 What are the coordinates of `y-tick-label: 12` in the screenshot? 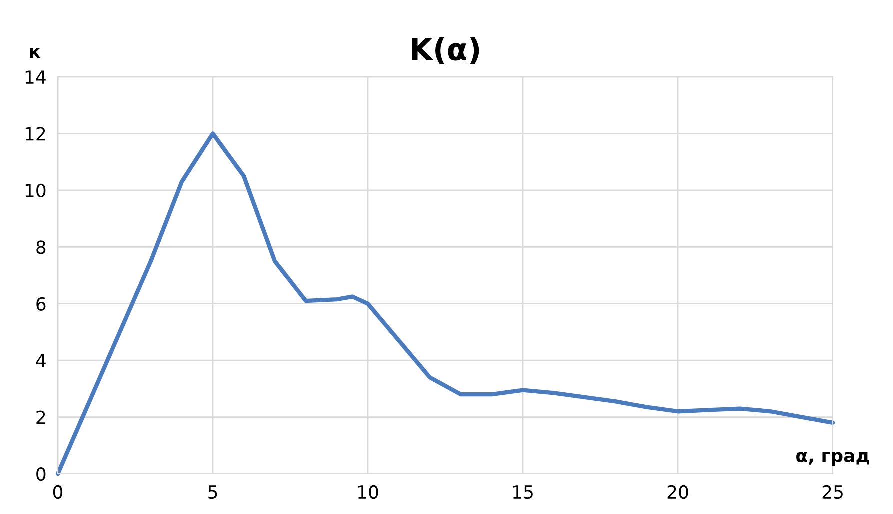 It's located at (36, 134).